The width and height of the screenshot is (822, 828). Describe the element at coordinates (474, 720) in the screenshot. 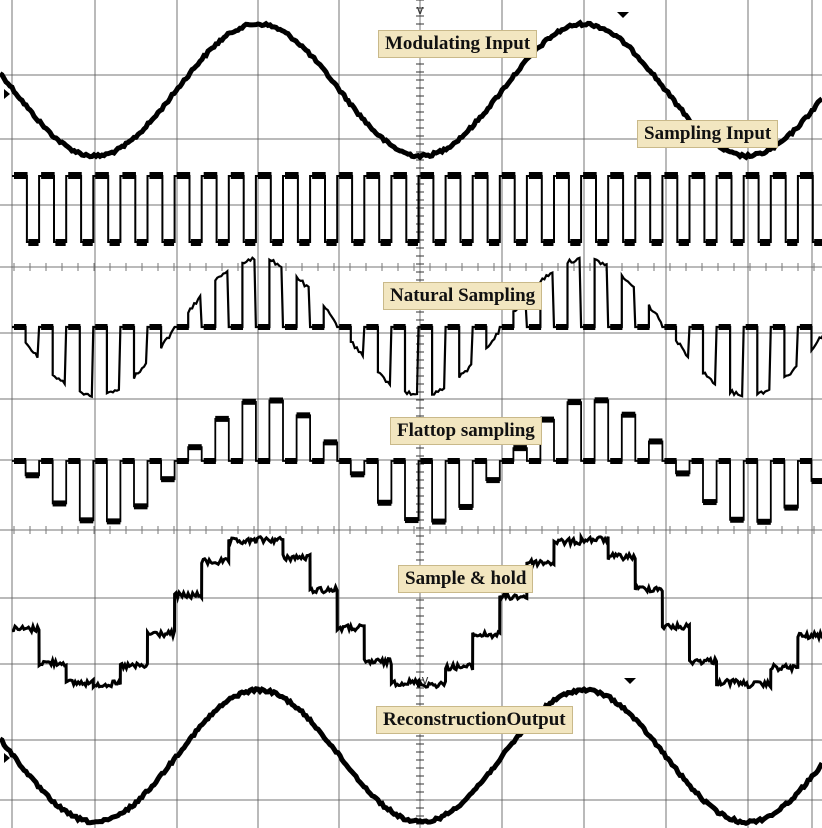

I see `reconstruction-output-label: ReconstructionOutput` at that location.